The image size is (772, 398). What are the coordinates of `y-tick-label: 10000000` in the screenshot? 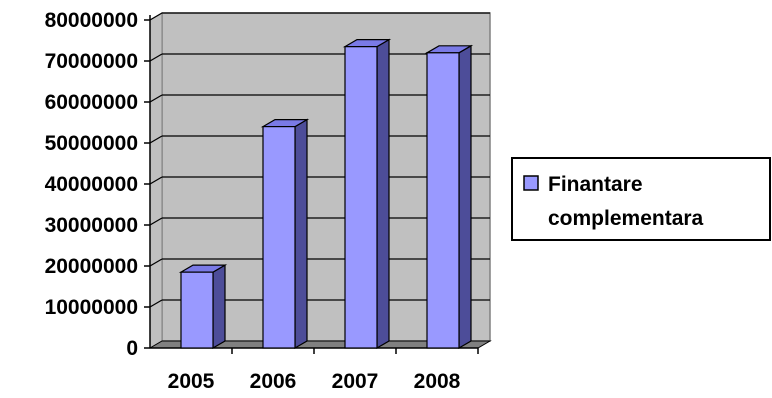 It's located at (91, 307).